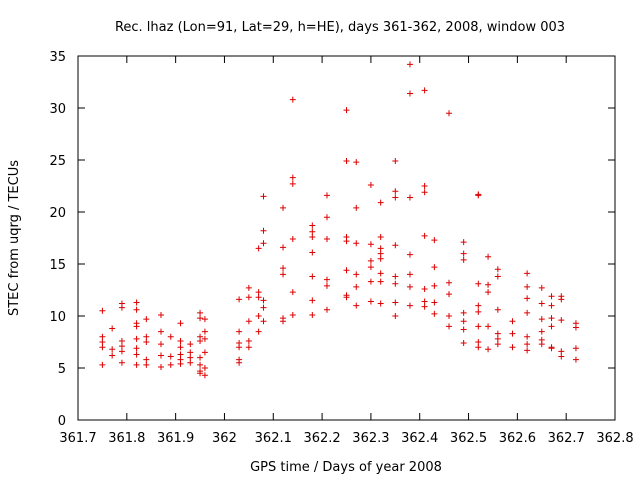 The height and width of the screenshot is (480, 640). Describe the element at coordinates (77, 438) in the screenshot. I see `x-tick-label: 361.7` at that location.